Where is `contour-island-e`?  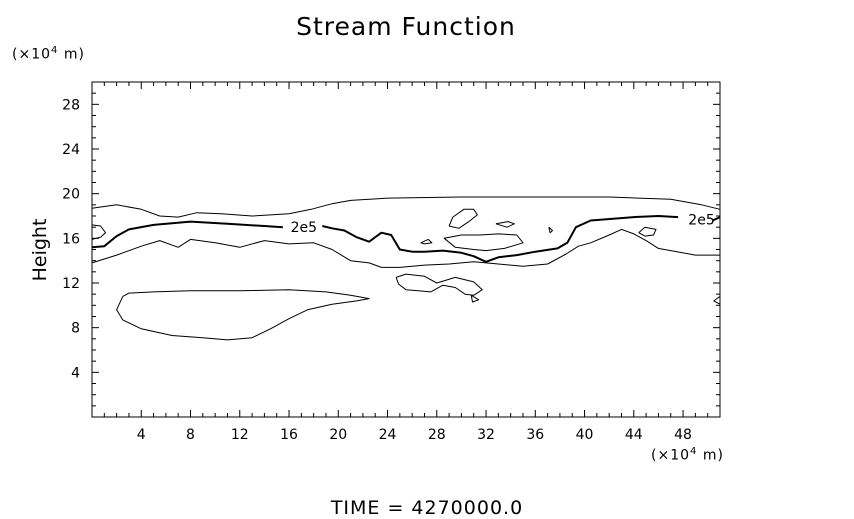
contour-island-e is located at coordinates (550, 230).